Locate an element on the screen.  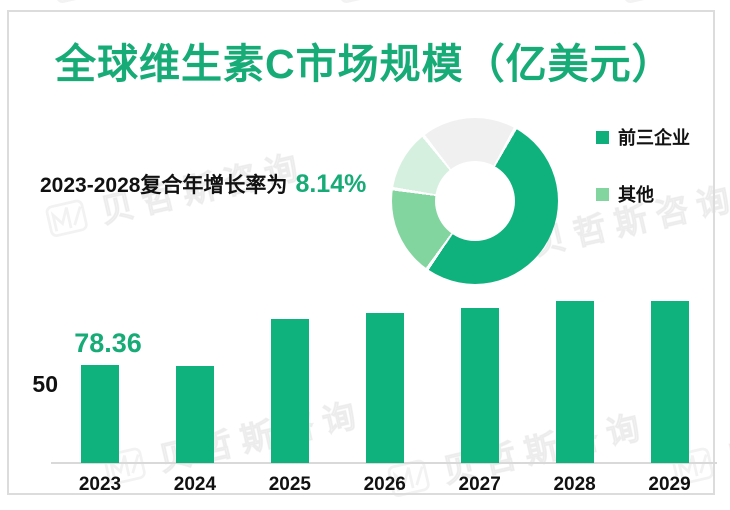
x-tick-label-2023: 2023 is located at coordinates (100, 484).